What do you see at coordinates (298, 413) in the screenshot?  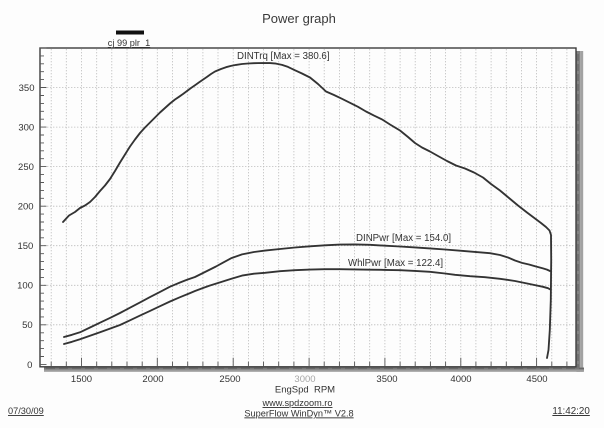 I see `svg-text: SuperFlow WinDyn™ V2.8` at bounding box center [298, 413].